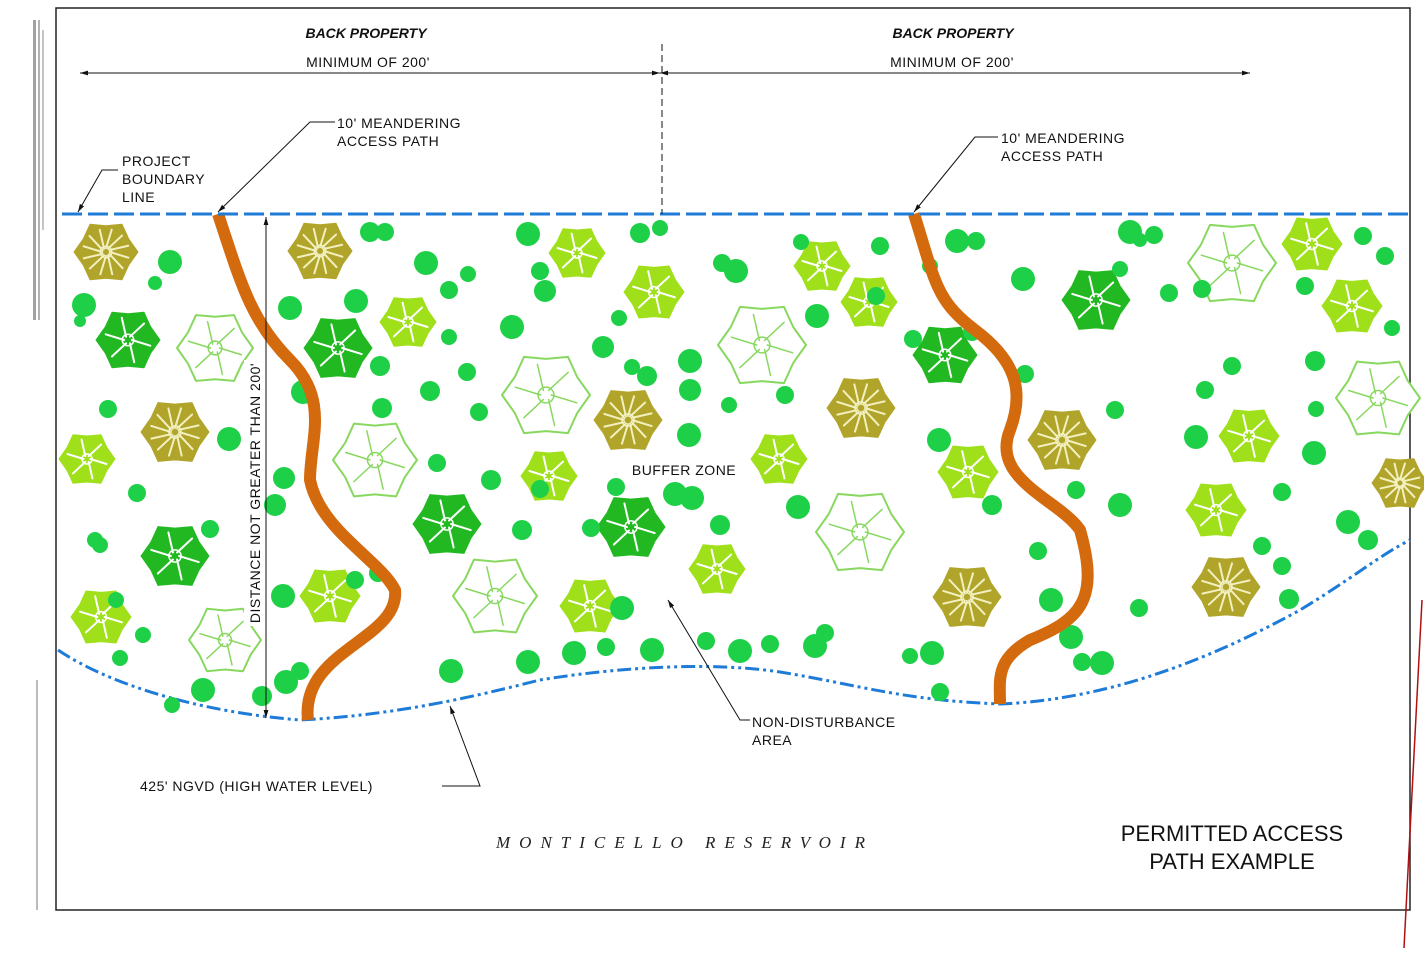  Describe the element at coordinates (388, 141) in the screenshot. I see `path-label-left-line2: ACCESS PATH` at that location.